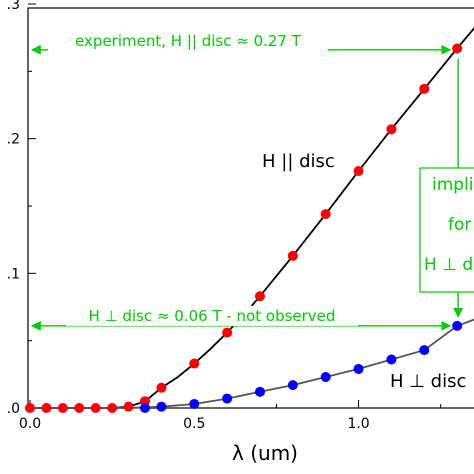 The width and height of the screenshot is (474, 474). Describe the element at coordinates (13, 6) in the screenshot. I see `y-tick-label: .3` at that location.